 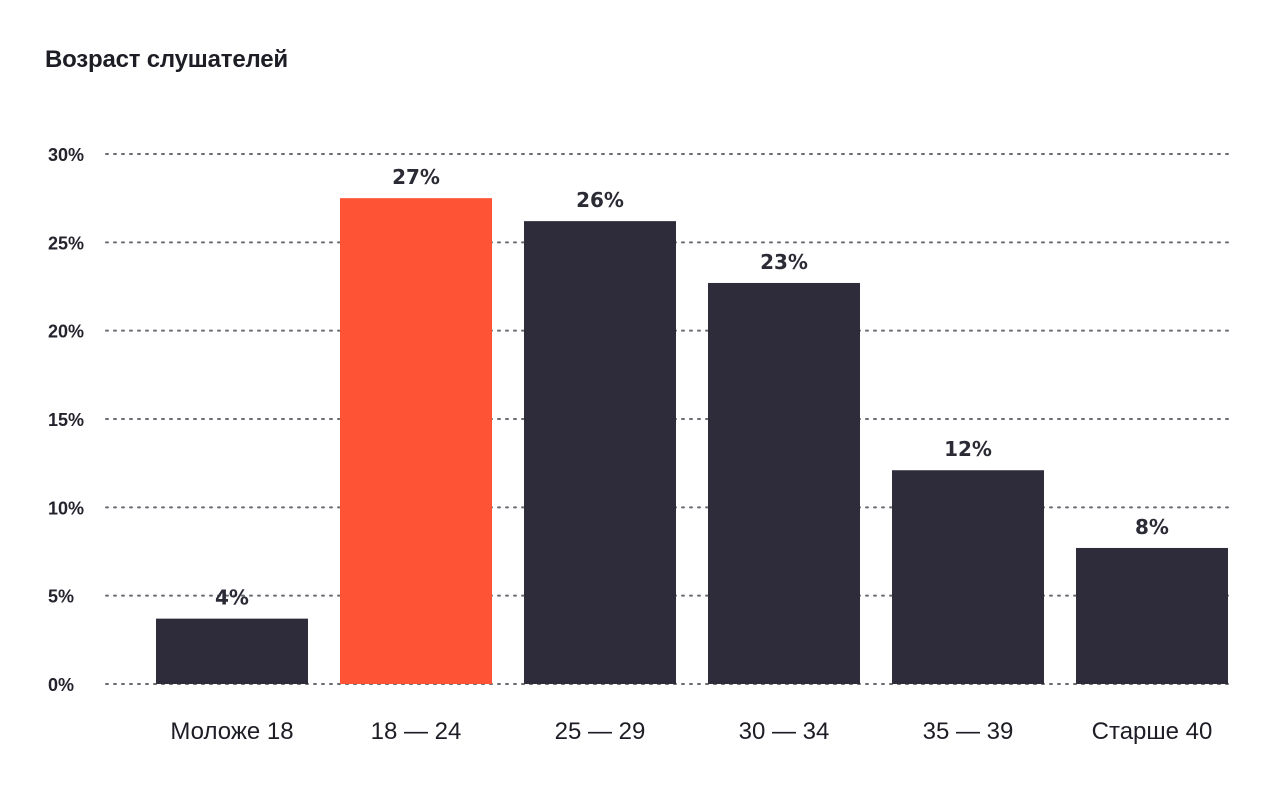 What do you see at coordinates (231, 731) in the screenshot?
I see `x-category-label: Моложе 18` at bounding box center [231, 731].